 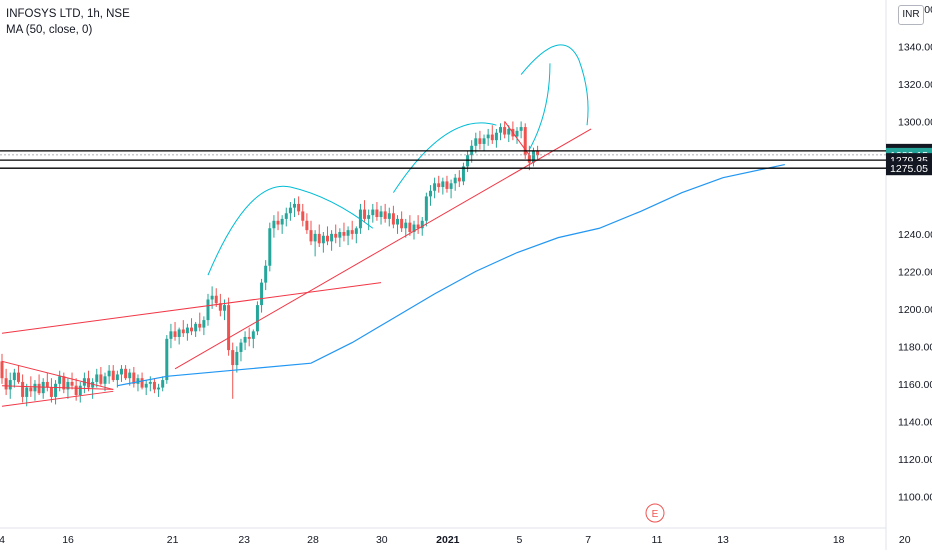 What do you see at coordinates (57, 375) in the screenshot?
I see `triangle-upper` at bounding box center [57, 375].